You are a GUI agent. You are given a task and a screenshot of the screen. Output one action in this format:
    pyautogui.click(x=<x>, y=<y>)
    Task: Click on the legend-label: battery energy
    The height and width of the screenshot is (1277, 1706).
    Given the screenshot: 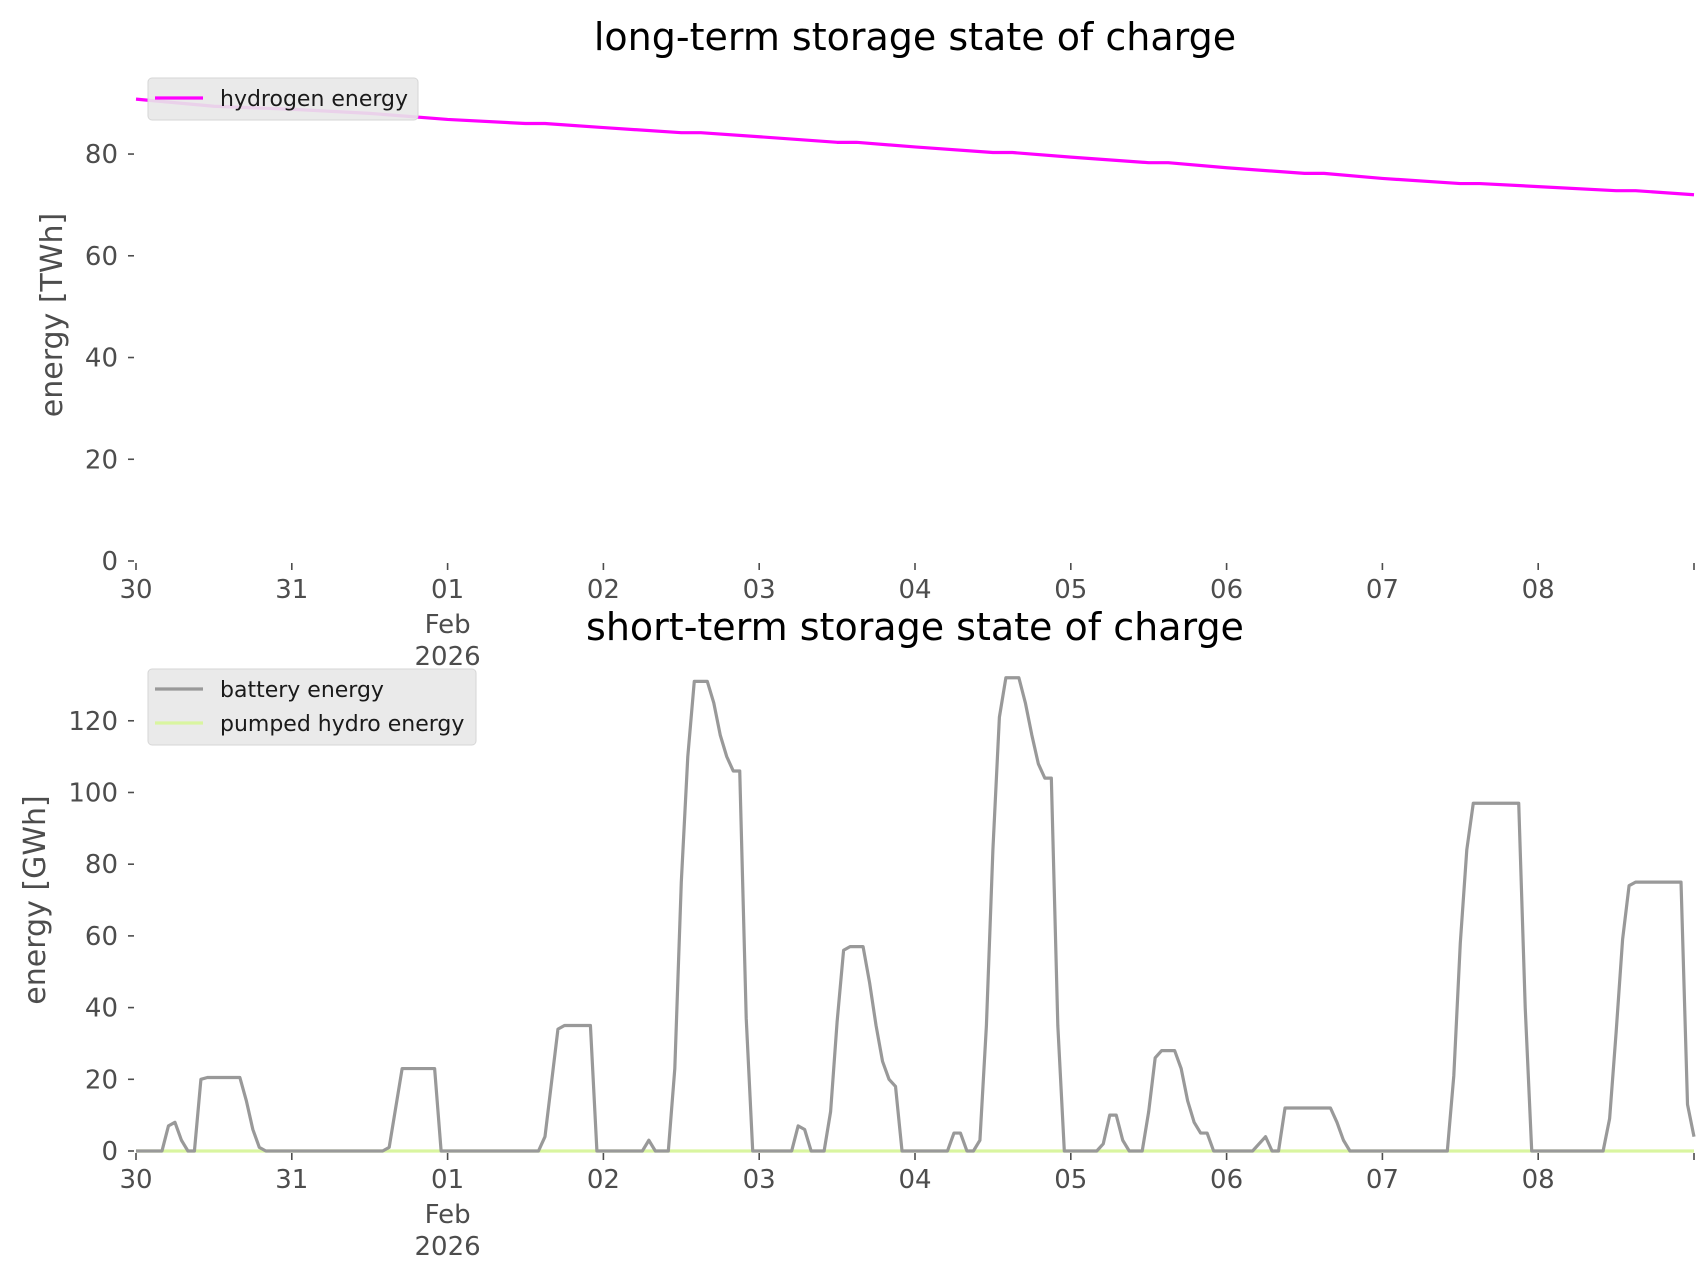 What is the action you would take?
    pyautogui.click(x=302, y=690)
    